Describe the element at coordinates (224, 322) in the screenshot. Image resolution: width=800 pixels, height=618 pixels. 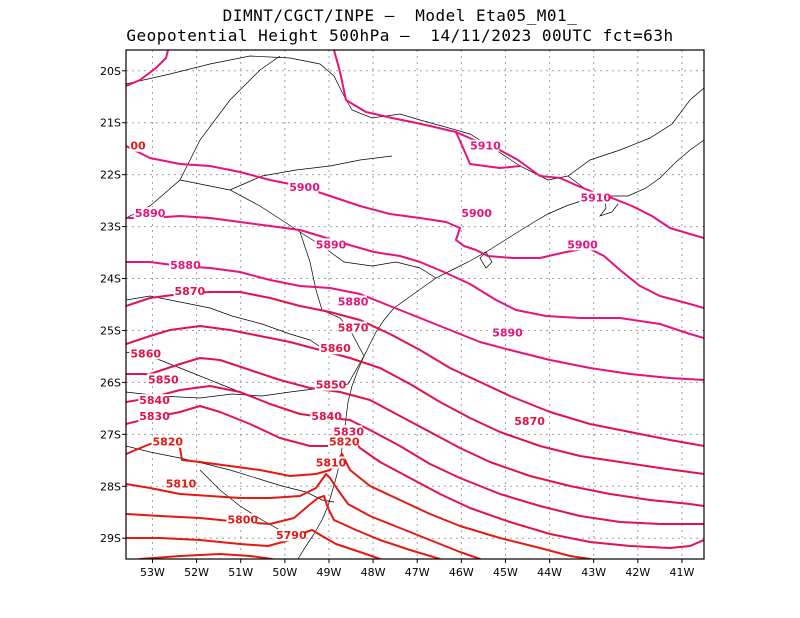
I see `paraguay-border` at that location.